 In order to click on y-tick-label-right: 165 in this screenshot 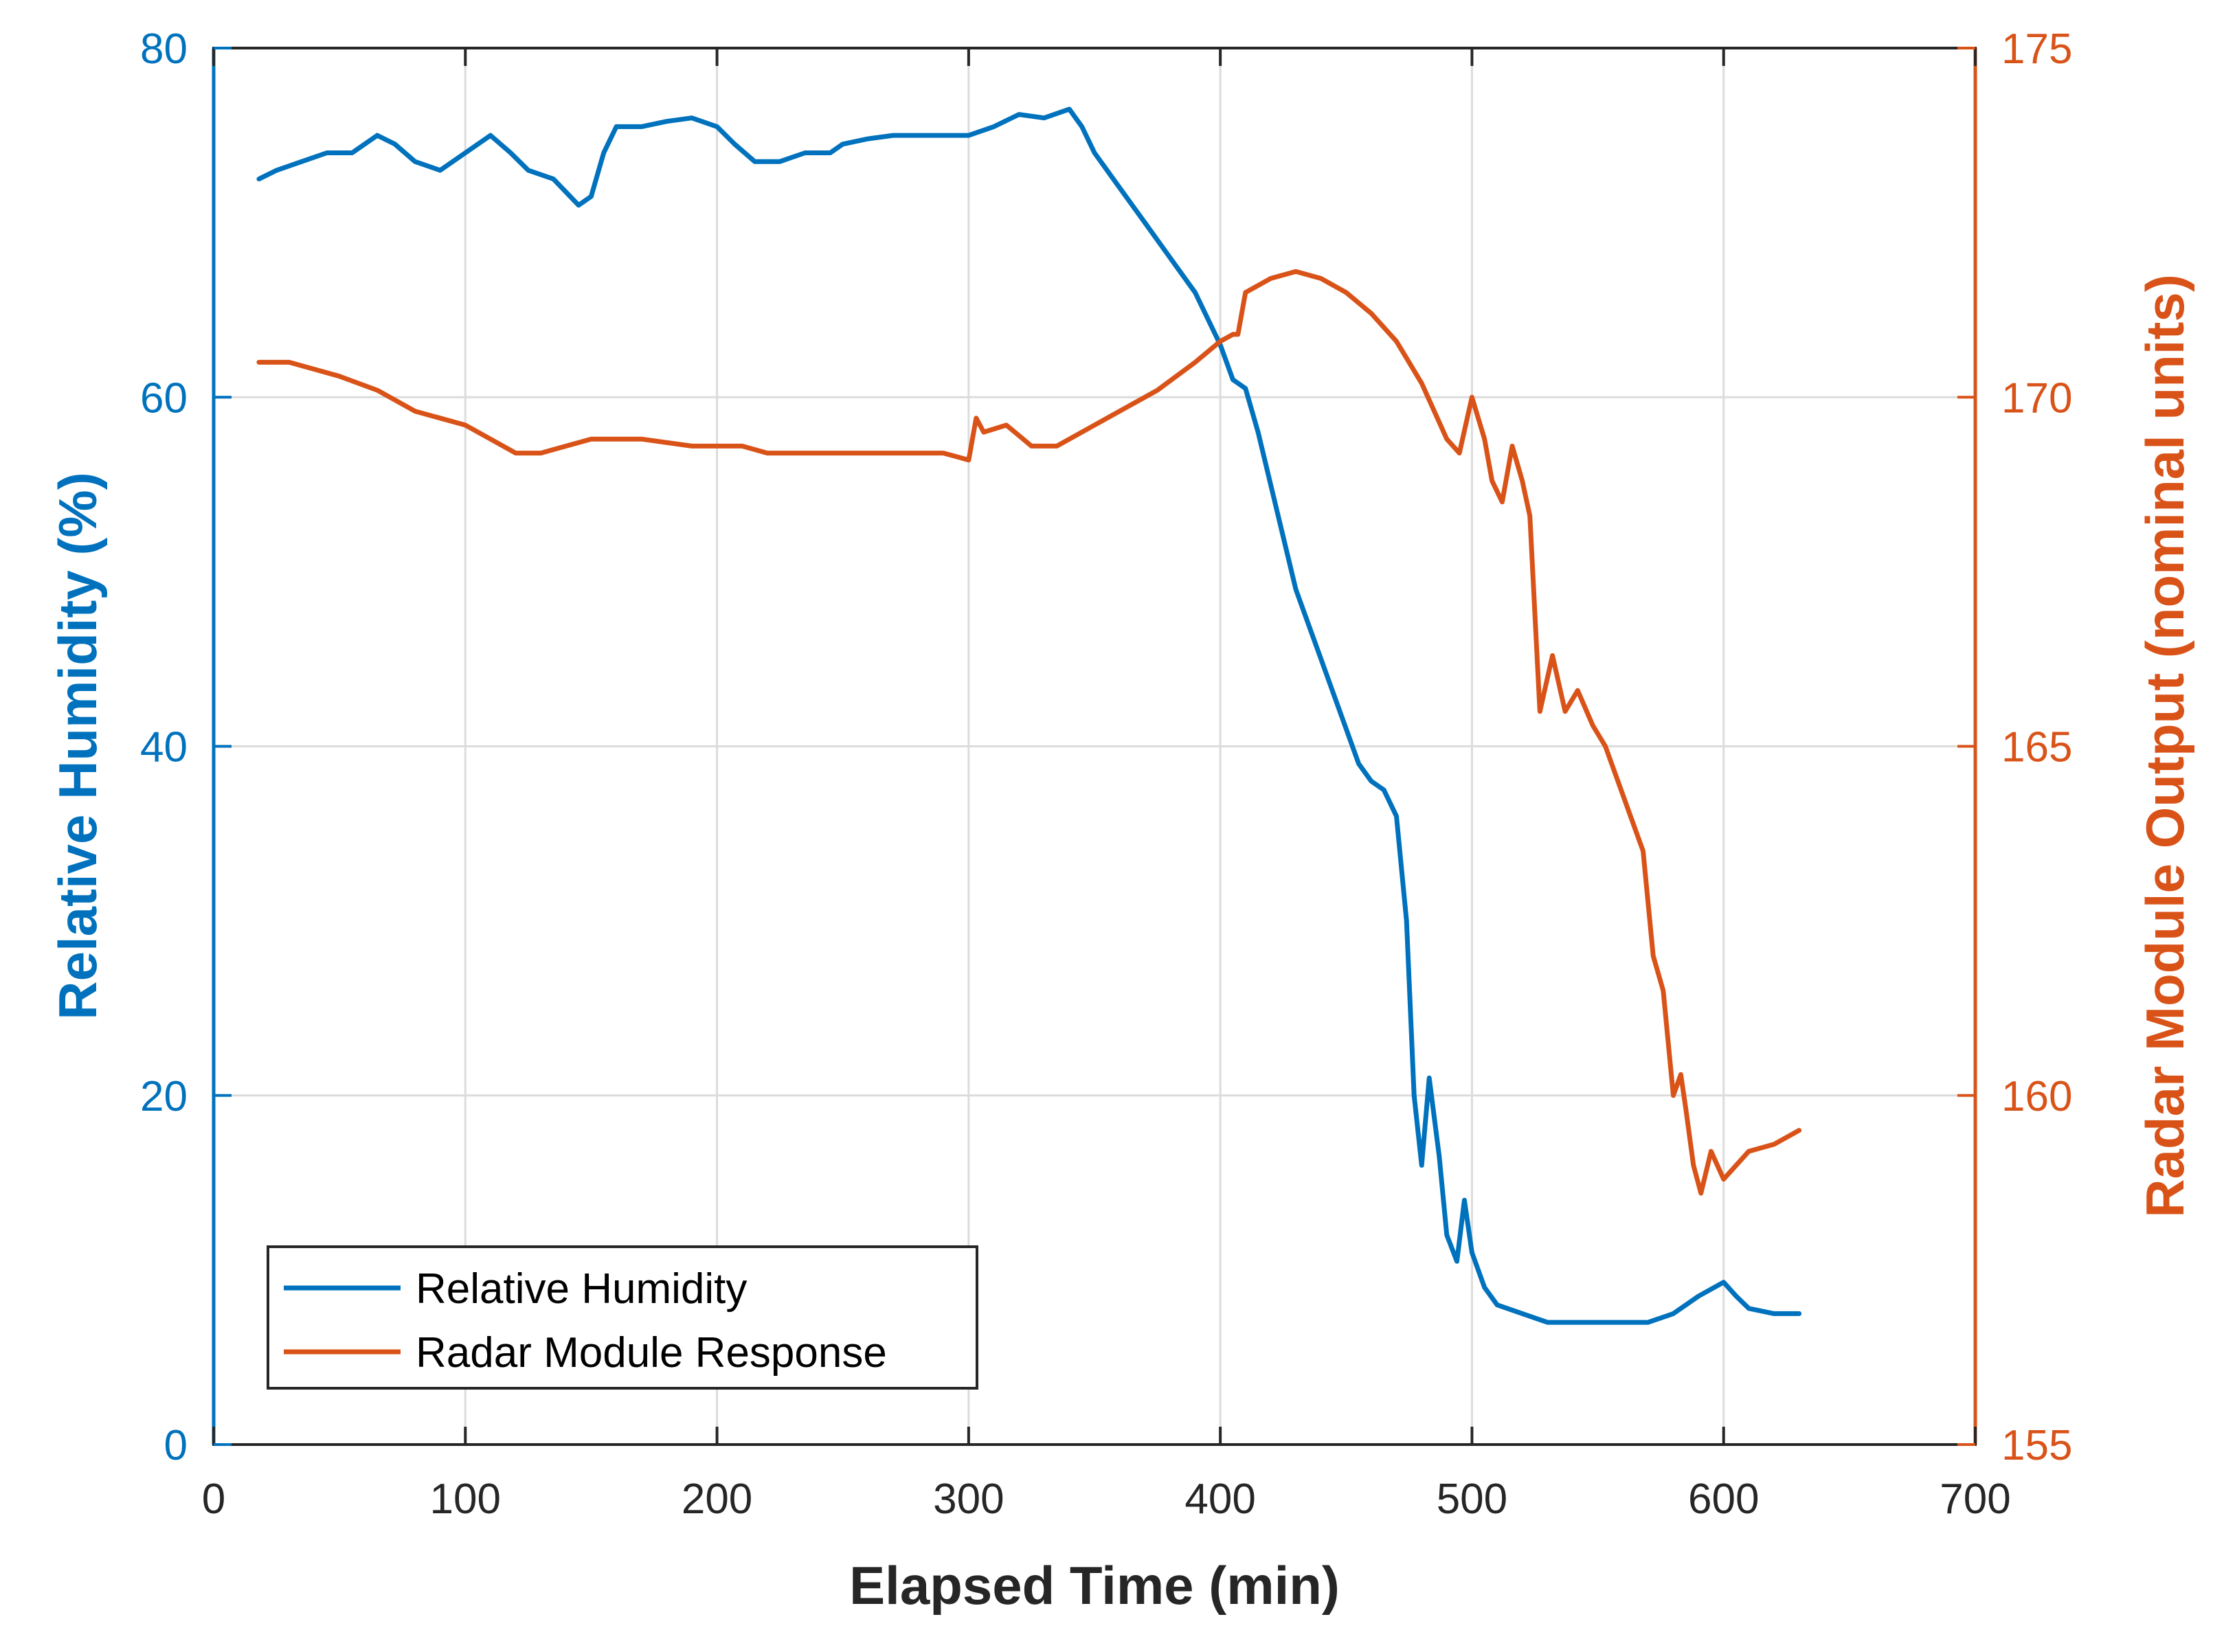, I will do `click(2037, 747)`.